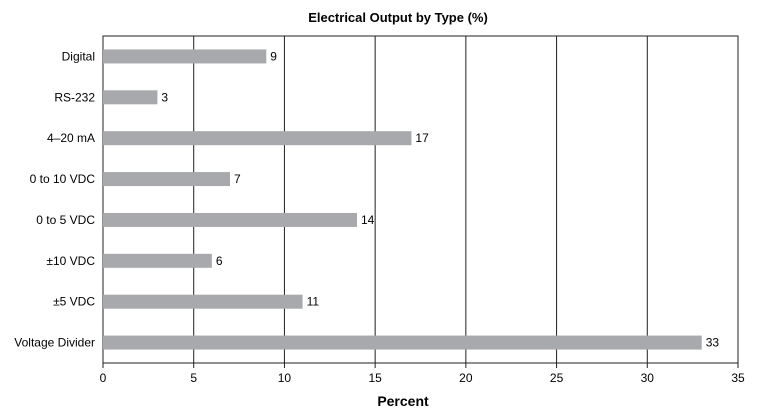 Image resolution: width=766 pixels, height=408 pixels. Describe the element at coordinates (78, 56) in the screenshot. I see `y-category-label: Digital` at that location.